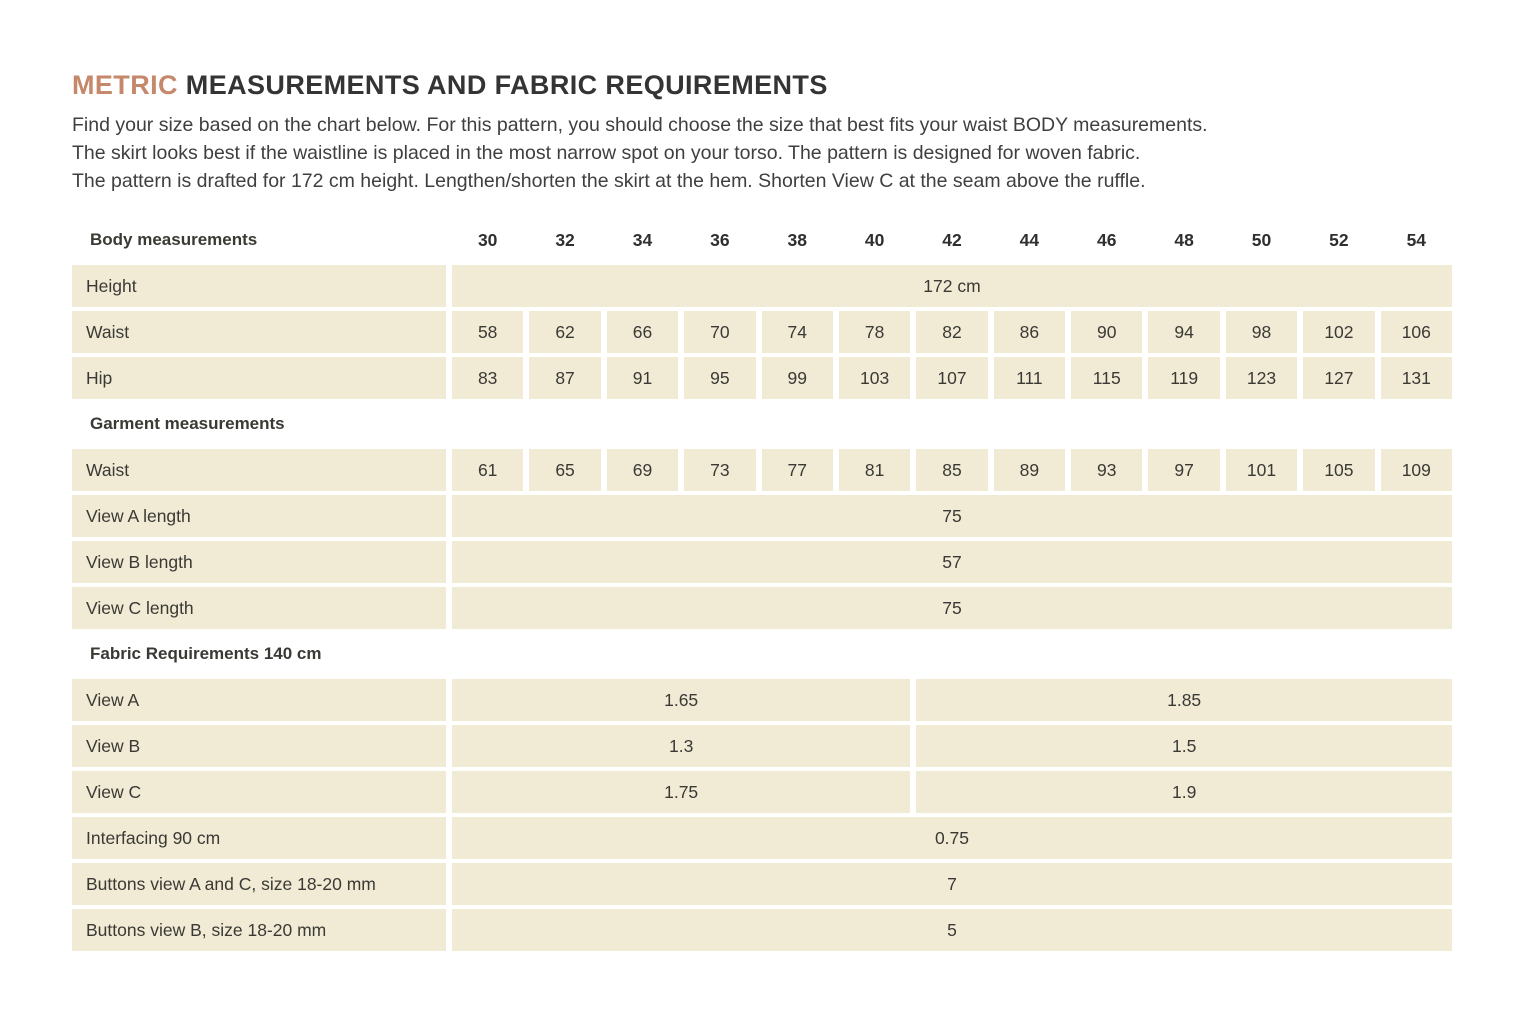  What do you see at coordinates (952, 470) in the screenshot?
I see `garment-waist-cell: 85` at bounding box center [952, 470].